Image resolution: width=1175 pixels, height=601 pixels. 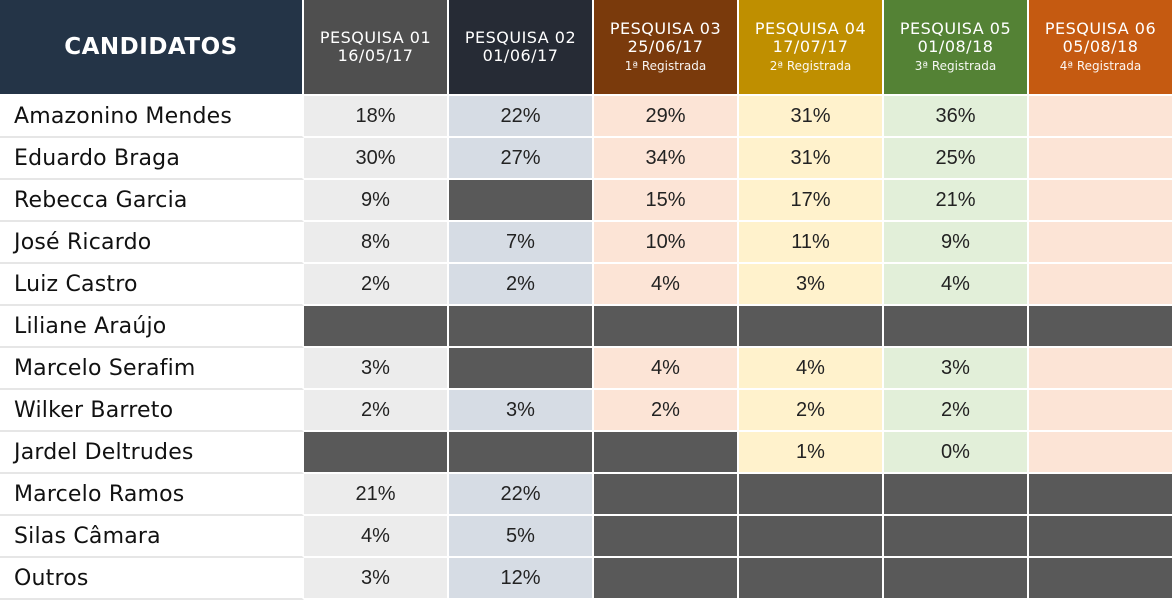 I want to click on poll-header-2: PESQUISA 02 01/06/17, so click(x=521, y=48).